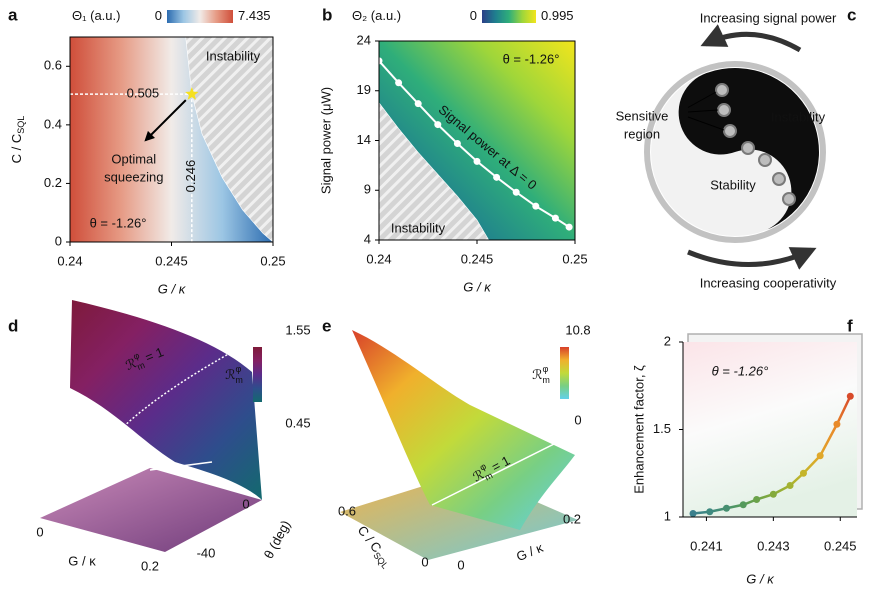 The image size is (872, 599). I want to click on x-tick-label: 0.24, so click(69, 260).